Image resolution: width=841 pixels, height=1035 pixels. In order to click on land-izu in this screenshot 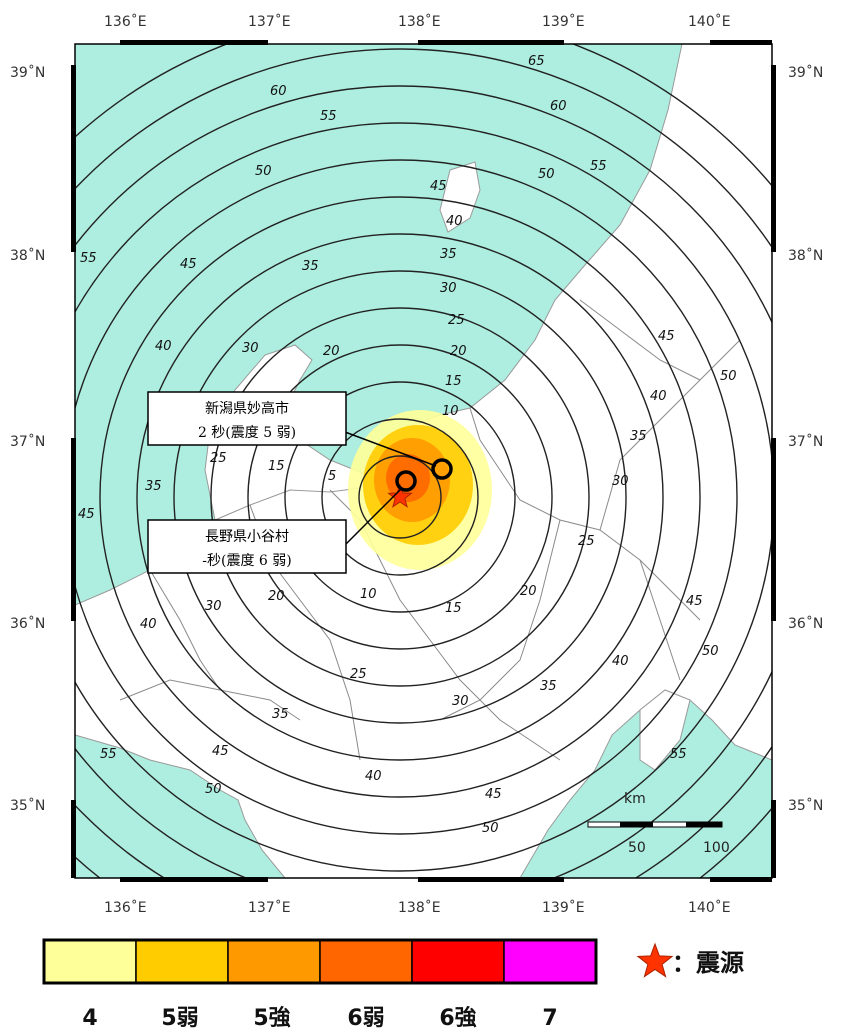, I will do `click(665, 730)`.